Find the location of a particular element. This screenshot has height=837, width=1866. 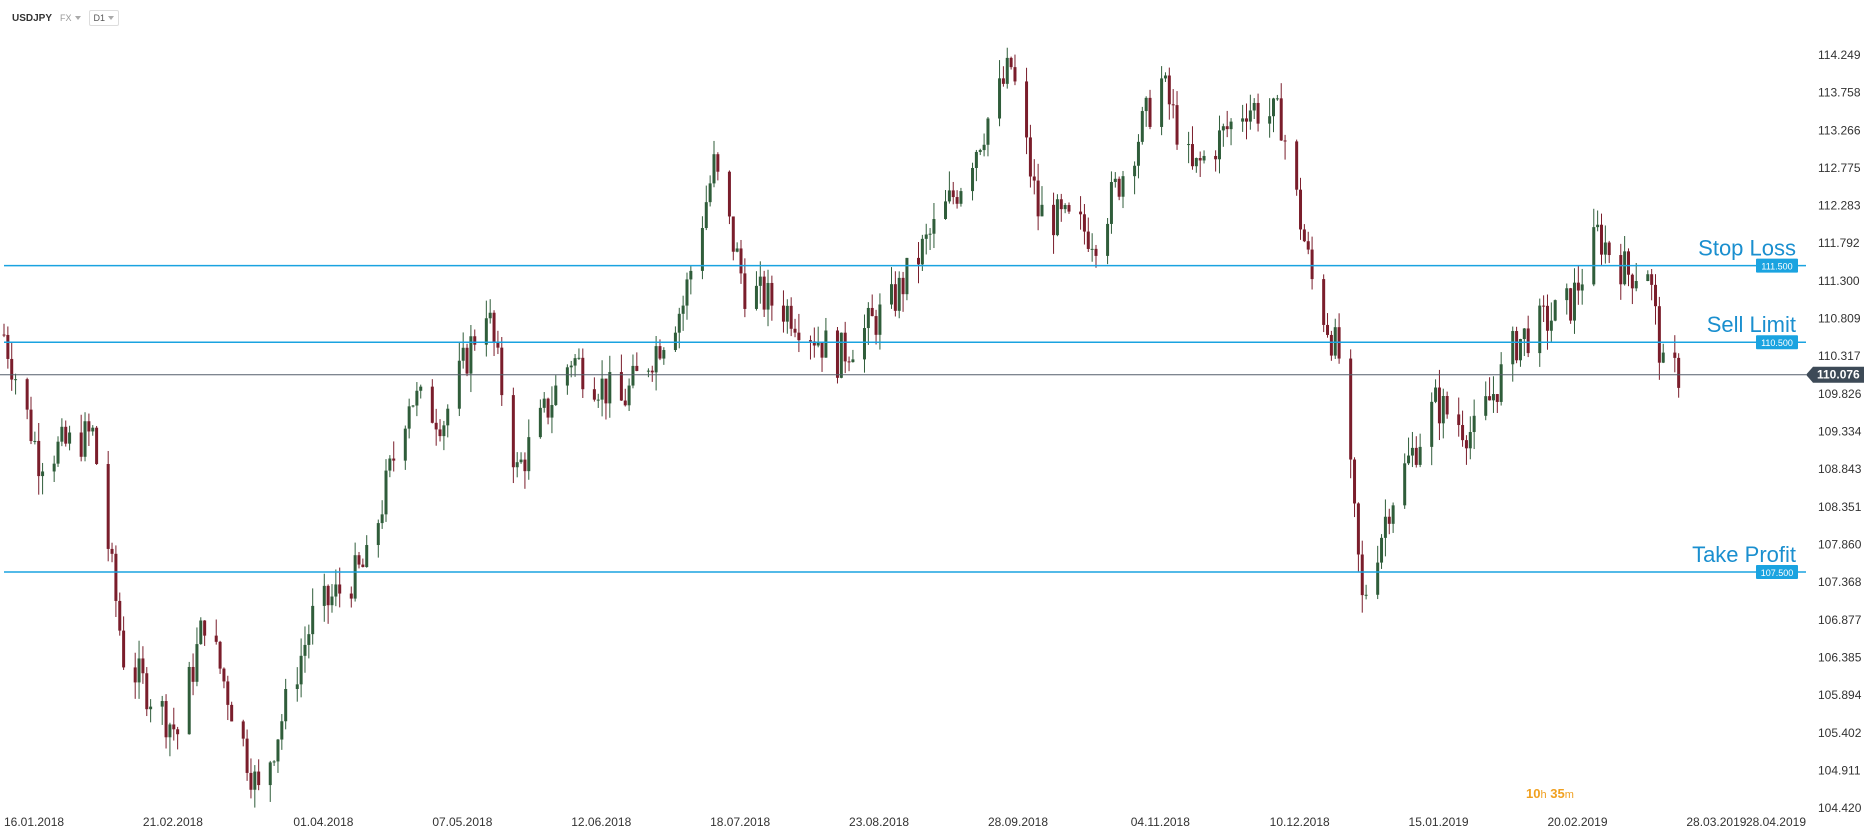

symbol-label: USDJPY is located at coordinates (32, 18).